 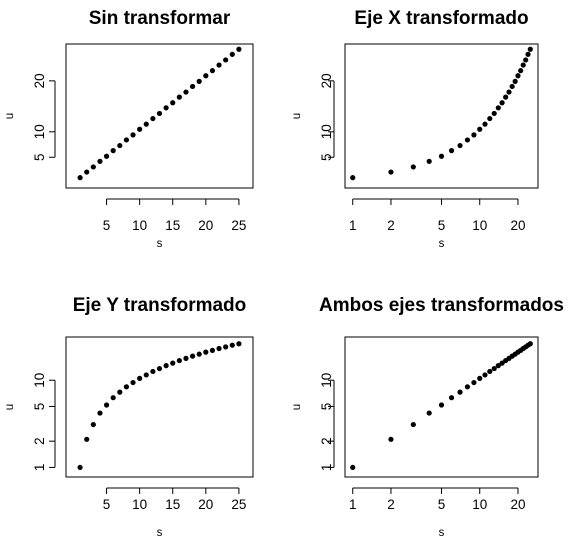 I want to click on chart-title: Sin transformar, so click(x=160, y=18).